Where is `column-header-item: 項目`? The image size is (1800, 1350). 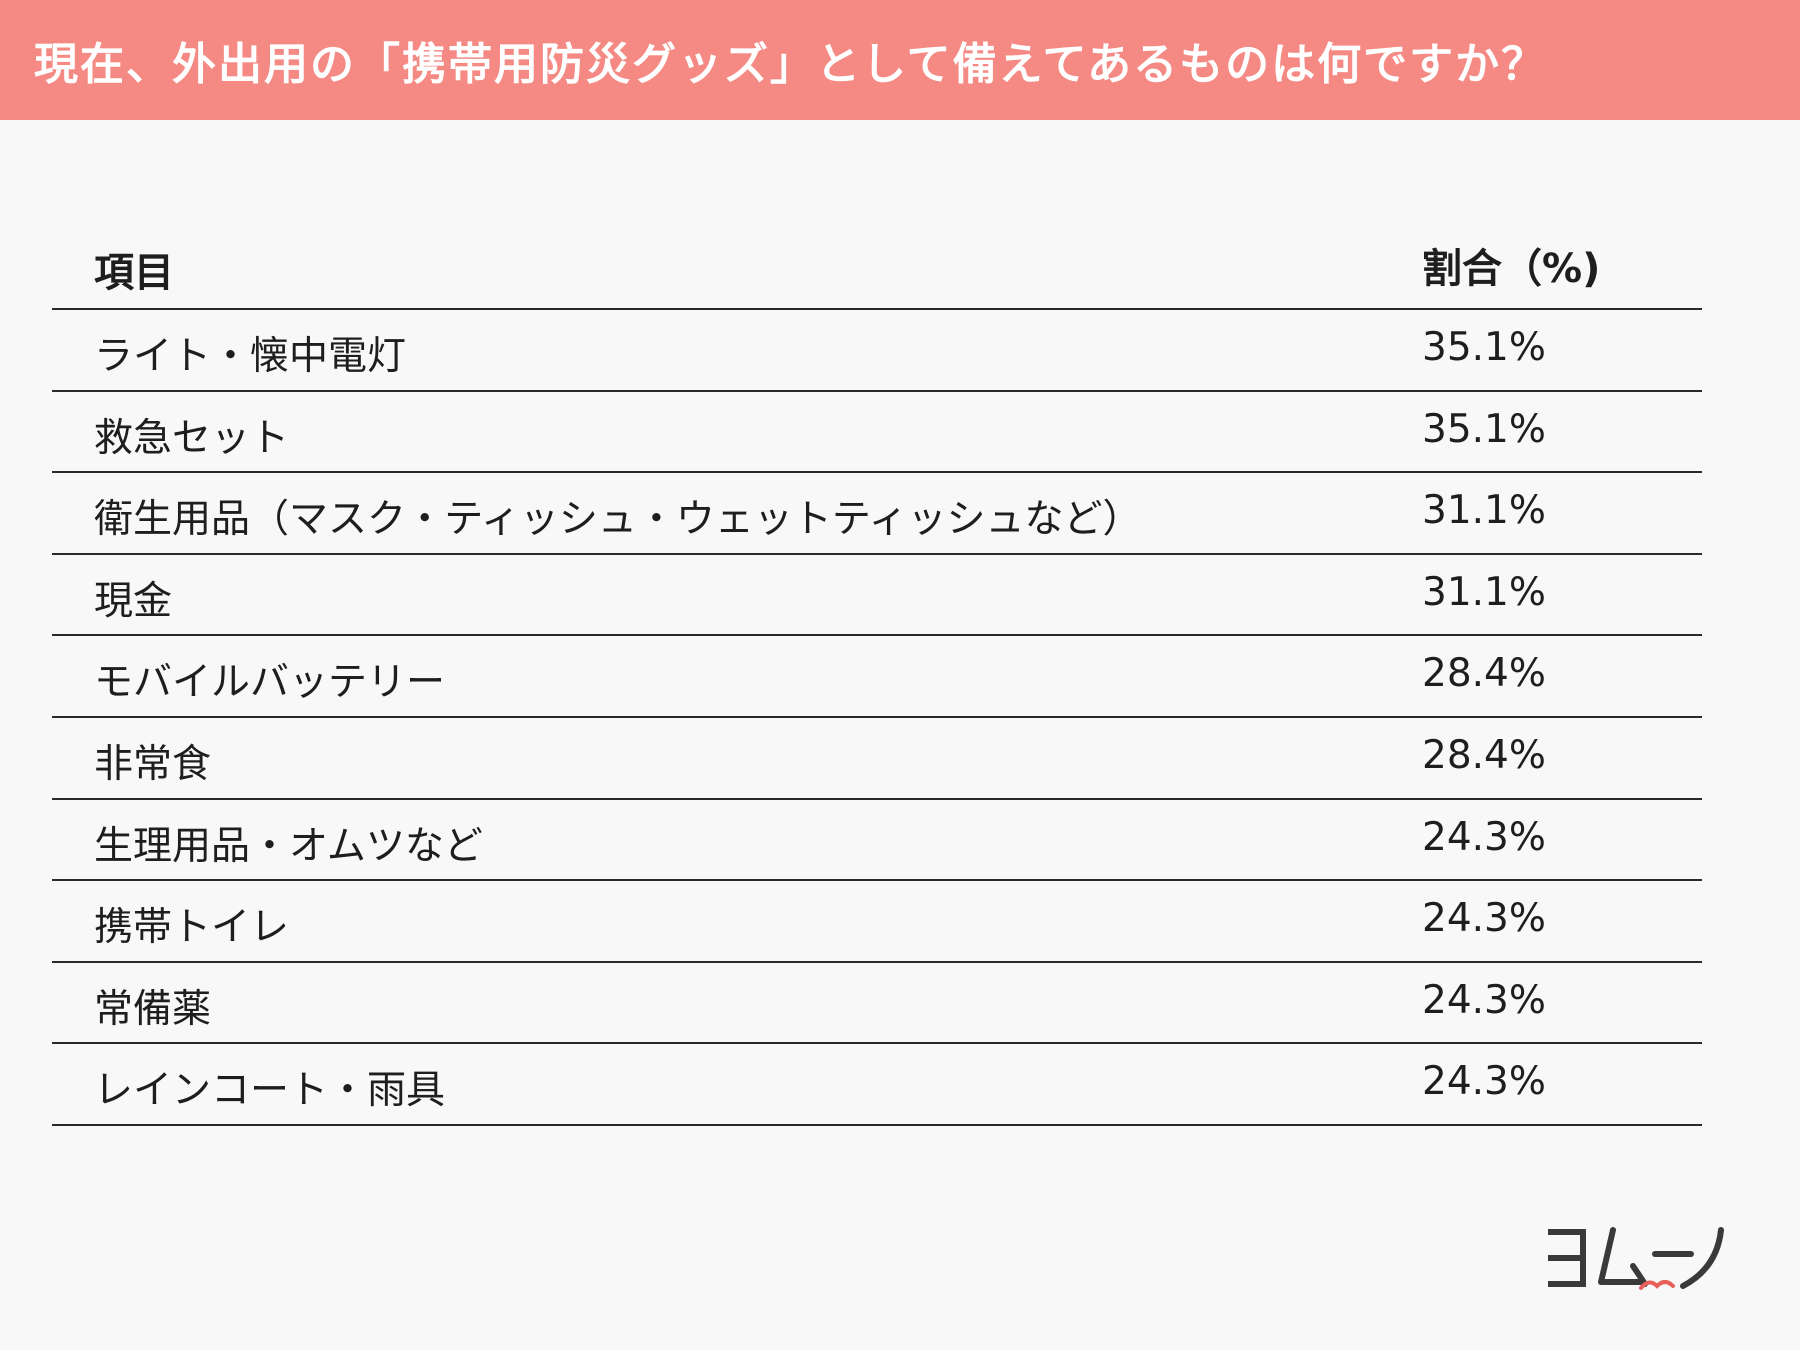 column-header-item: 項目 is located at coordinates (134, 273).